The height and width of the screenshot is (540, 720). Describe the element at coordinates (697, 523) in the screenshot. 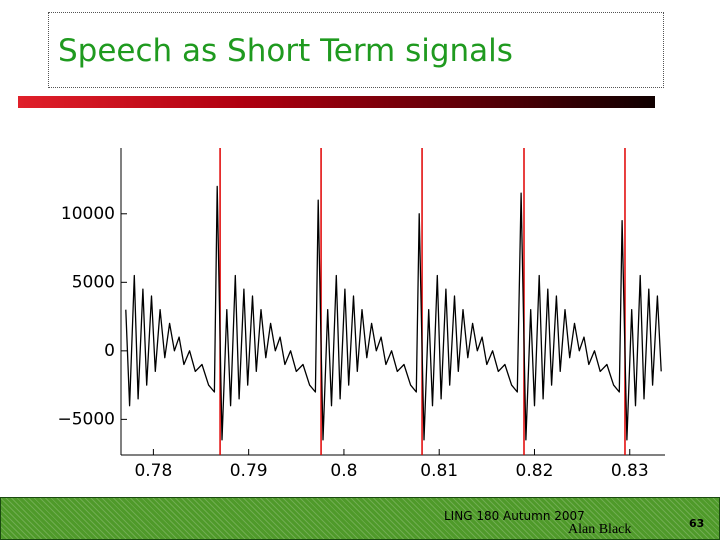

I see `page-number: 63` at that location.